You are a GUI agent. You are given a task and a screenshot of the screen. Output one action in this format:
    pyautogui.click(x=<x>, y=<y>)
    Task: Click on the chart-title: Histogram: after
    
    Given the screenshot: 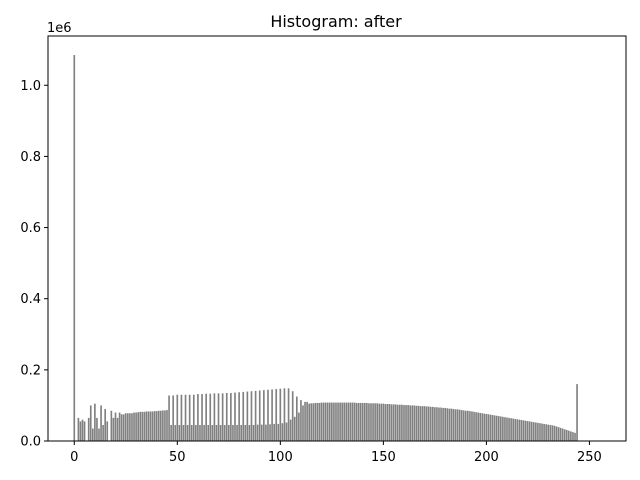 What is the action you would take?
    pyautogui.click(x=336, y=21)
    